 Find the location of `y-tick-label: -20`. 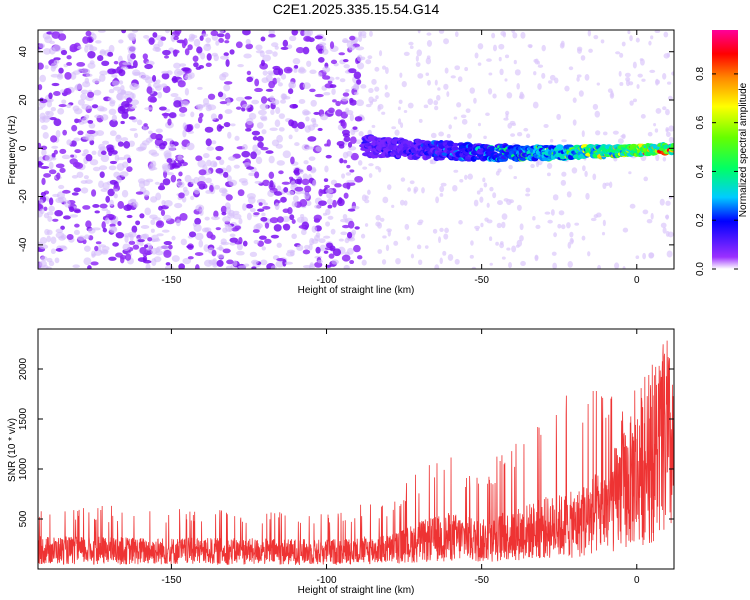

y-tick-label: -20 is located at coordinates (23, 196).